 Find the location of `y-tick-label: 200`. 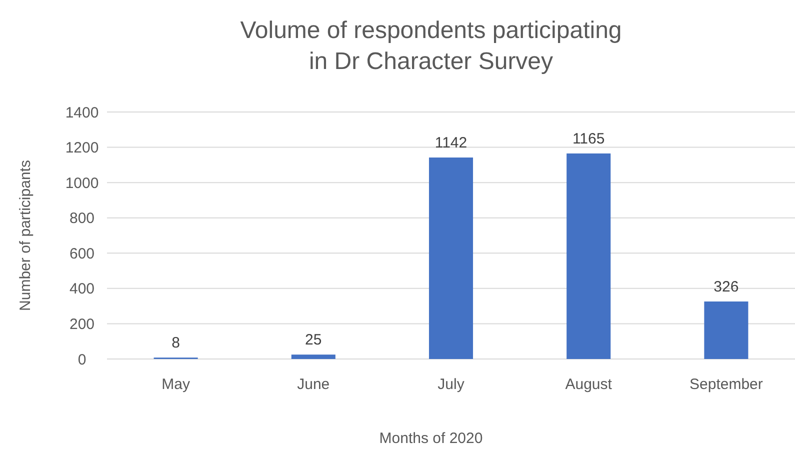

y-tick-label: 200 is located at coordinates (82, 324).